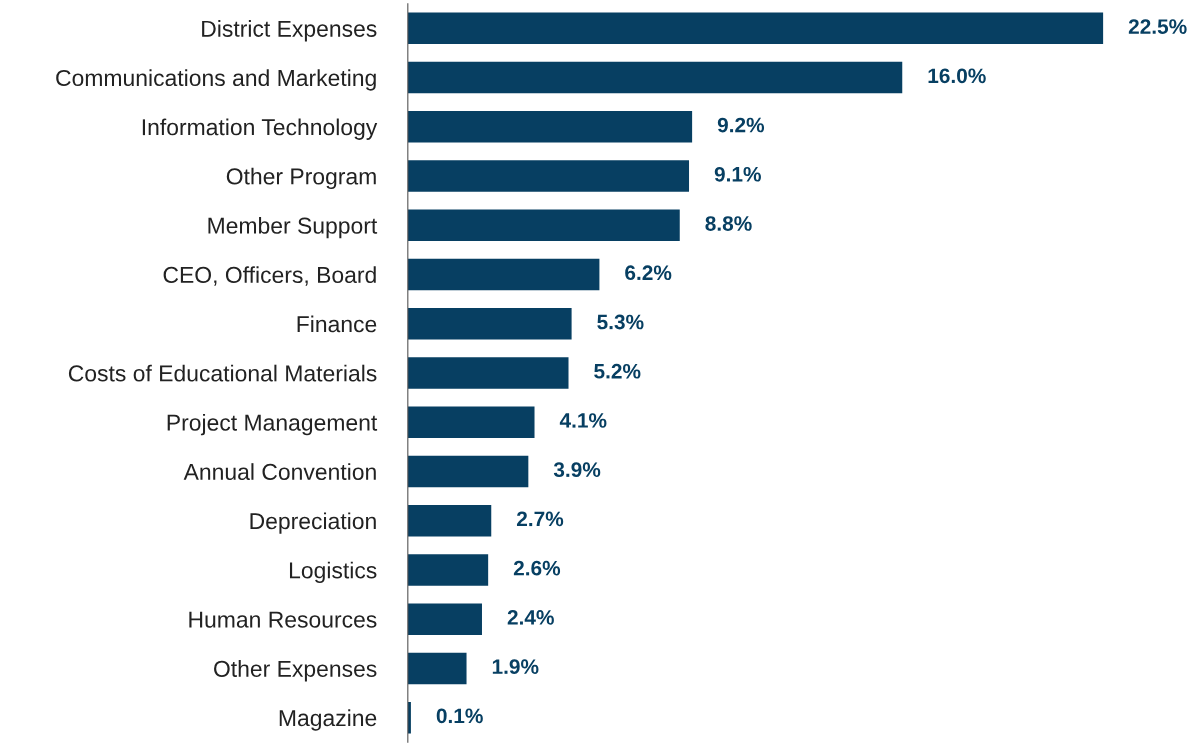 The height and width of the screenshot is (746, 1203). Describe the element at coordinates (540, 519) in the screenshot. I see `data-label: 2.7%` at that location.